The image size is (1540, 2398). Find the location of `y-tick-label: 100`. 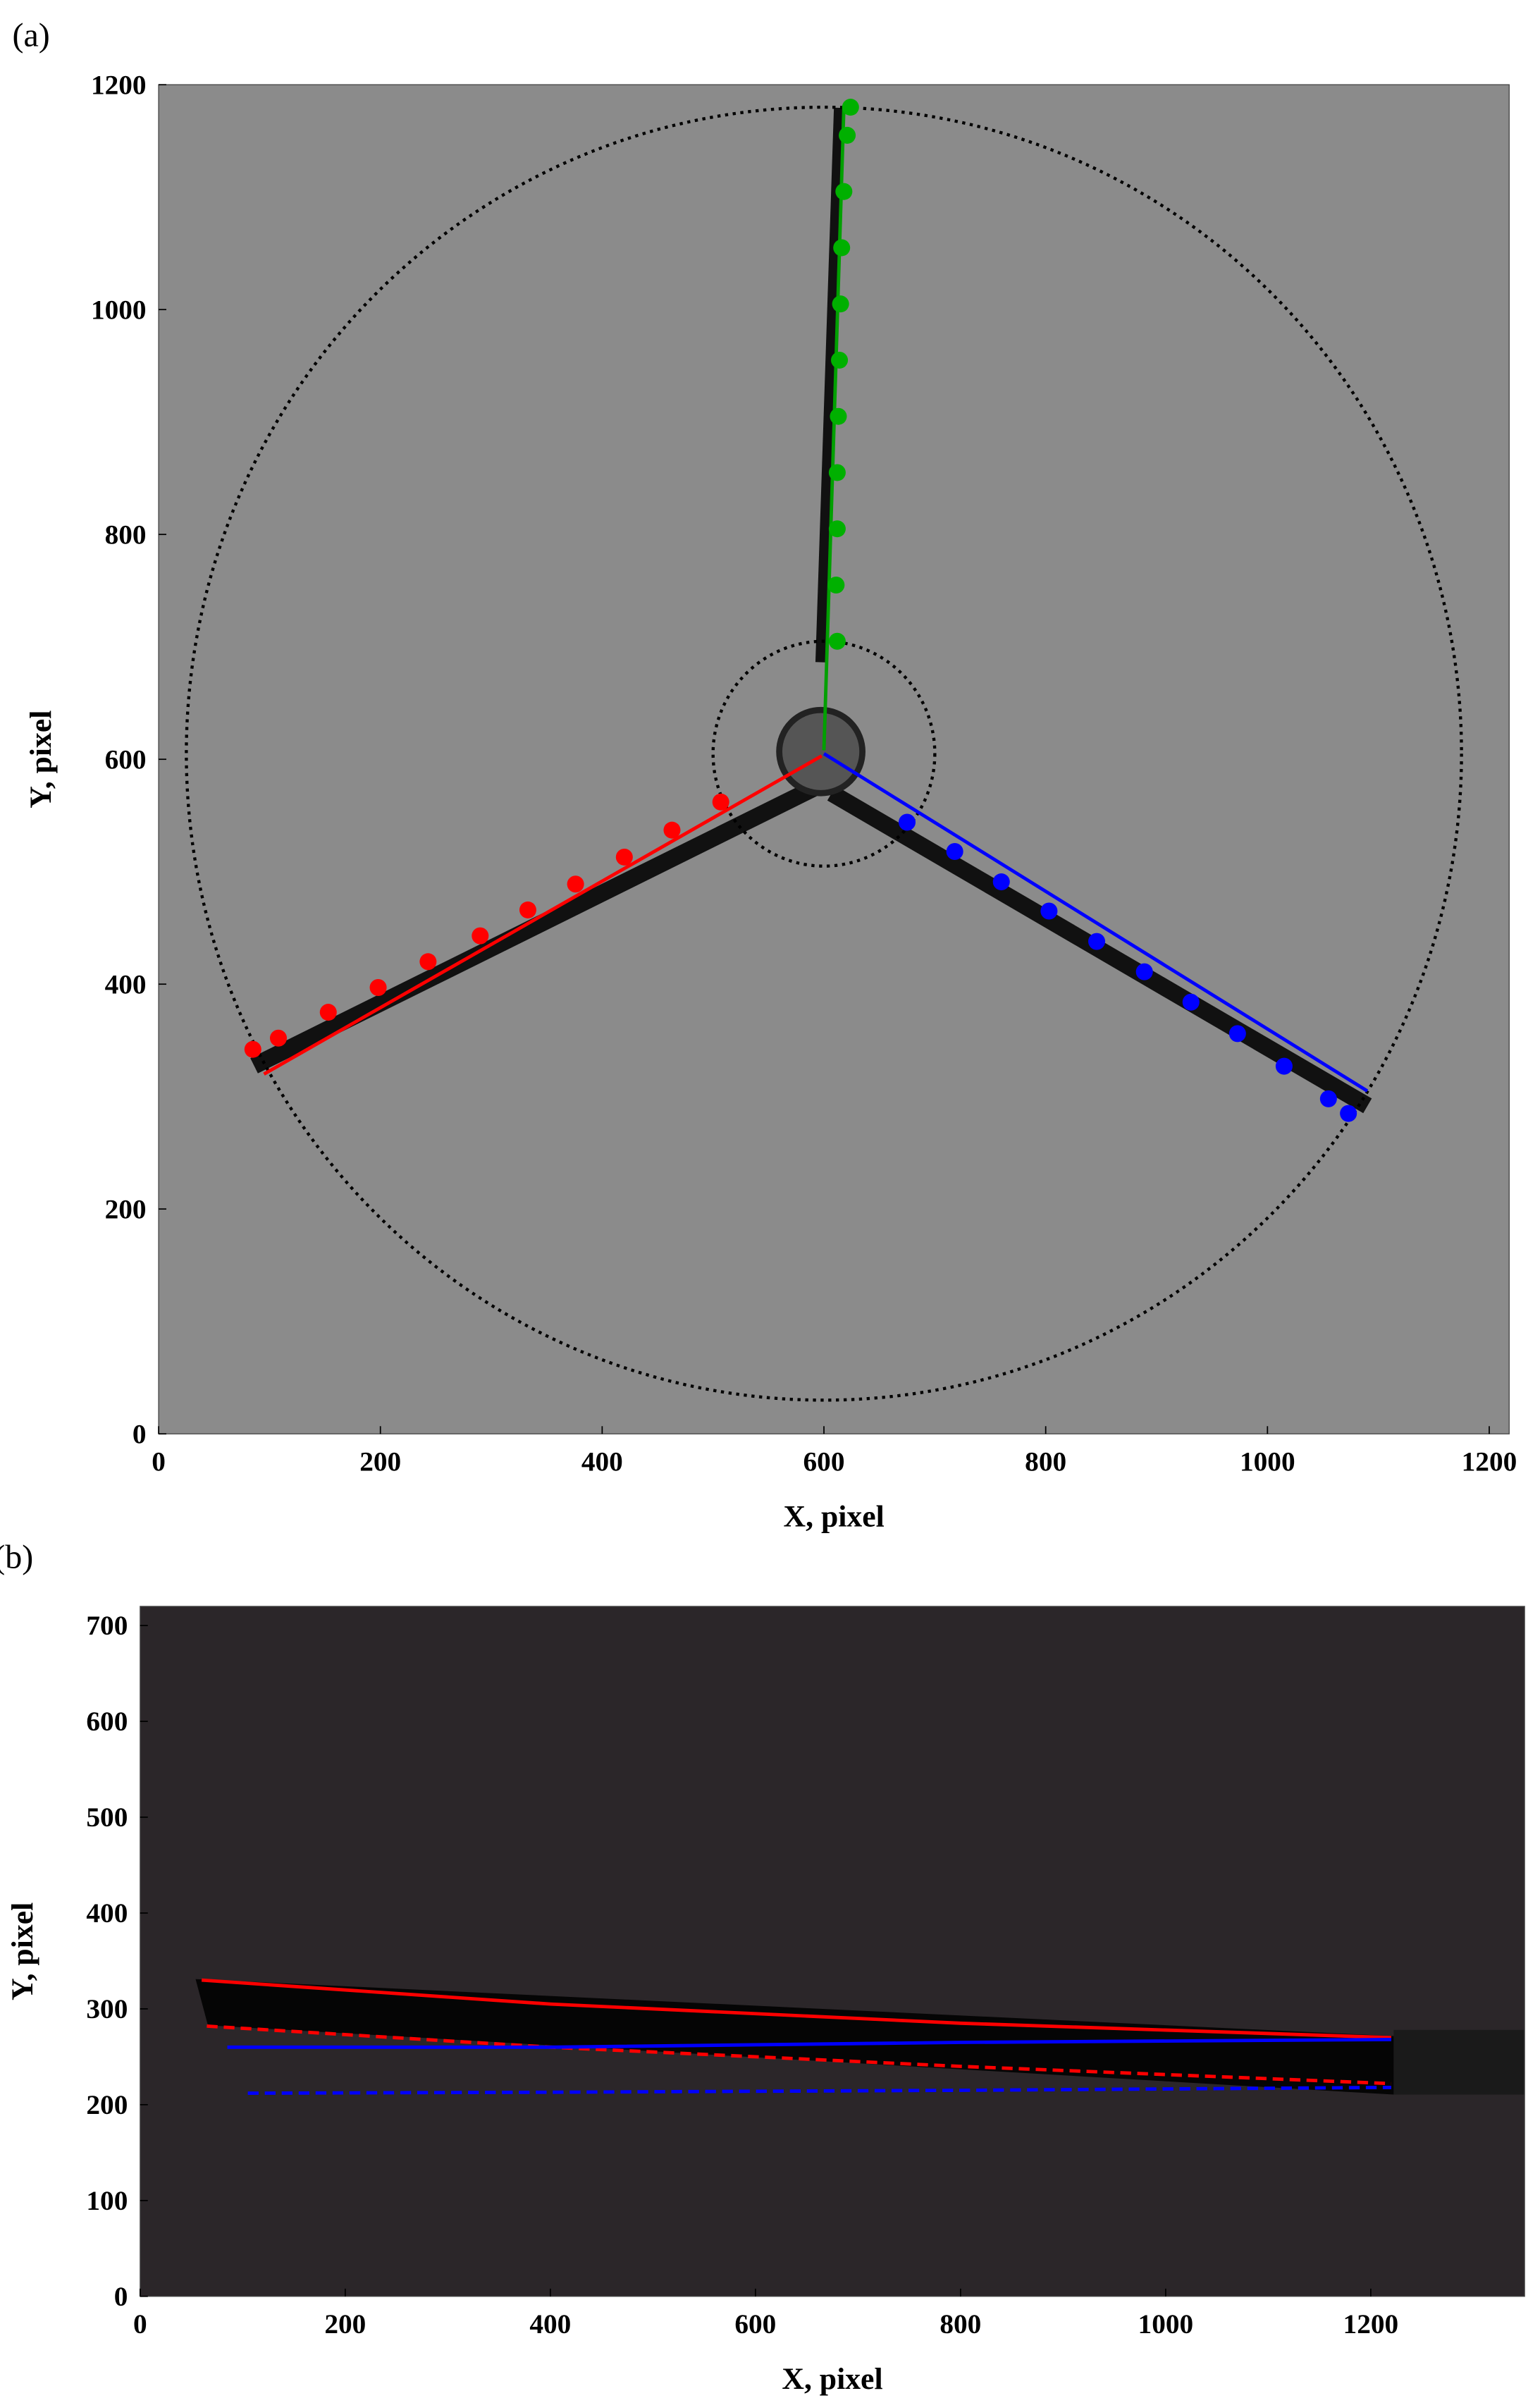

y-tick-label: 100 is located at coordinates (107, 2200).